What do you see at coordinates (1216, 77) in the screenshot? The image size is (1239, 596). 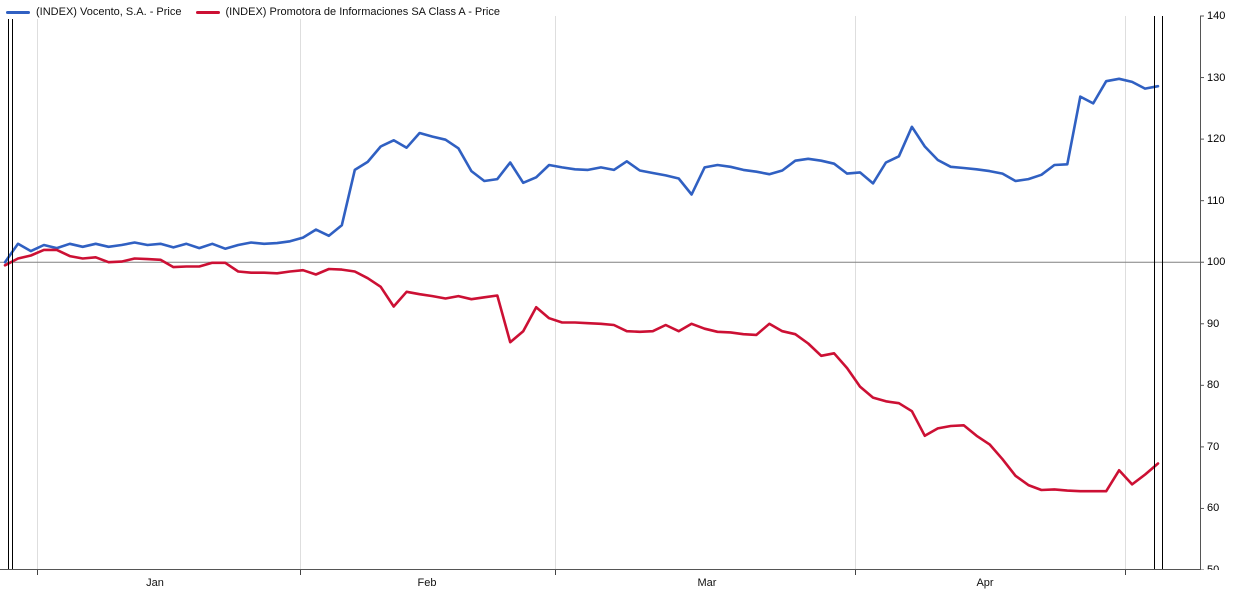 I see `y-axis-label: 130` at bounding box center [1216, 77].